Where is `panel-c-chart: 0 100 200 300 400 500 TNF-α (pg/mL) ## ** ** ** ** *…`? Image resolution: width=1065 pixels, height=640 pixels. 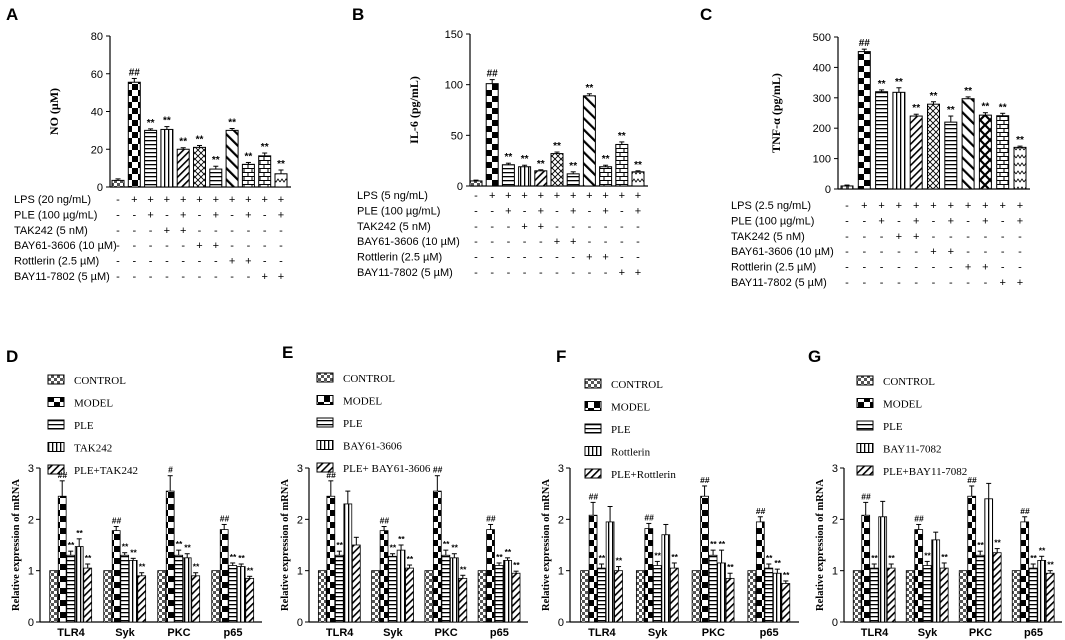 panel-c-chart: 0 100 200 300 400 500 TNF-α (pg/mL) ## ** ** ** ** *… is located at coordinates (880, 160).